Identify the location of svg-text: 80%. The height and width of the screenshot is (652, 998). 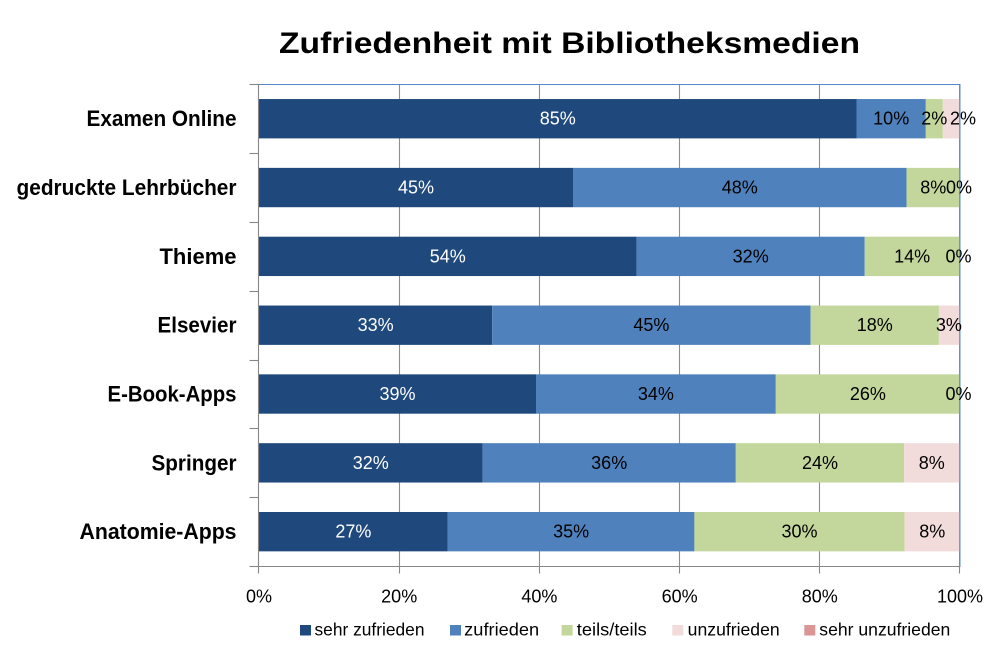
(820, 597).